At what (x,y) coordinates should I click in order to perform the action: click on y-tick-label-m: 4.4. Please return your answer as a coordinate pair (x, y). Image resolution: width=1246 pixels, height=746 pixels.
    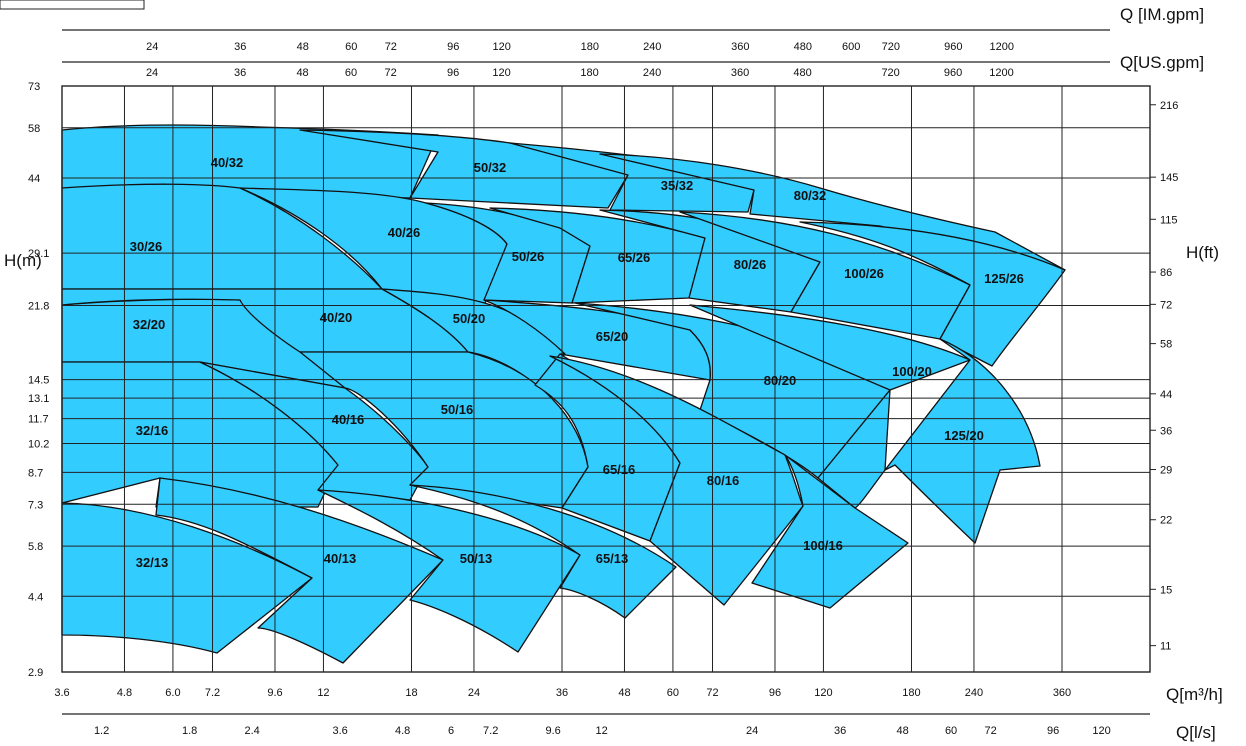
    Looking at the image, I should click on (35, 597).